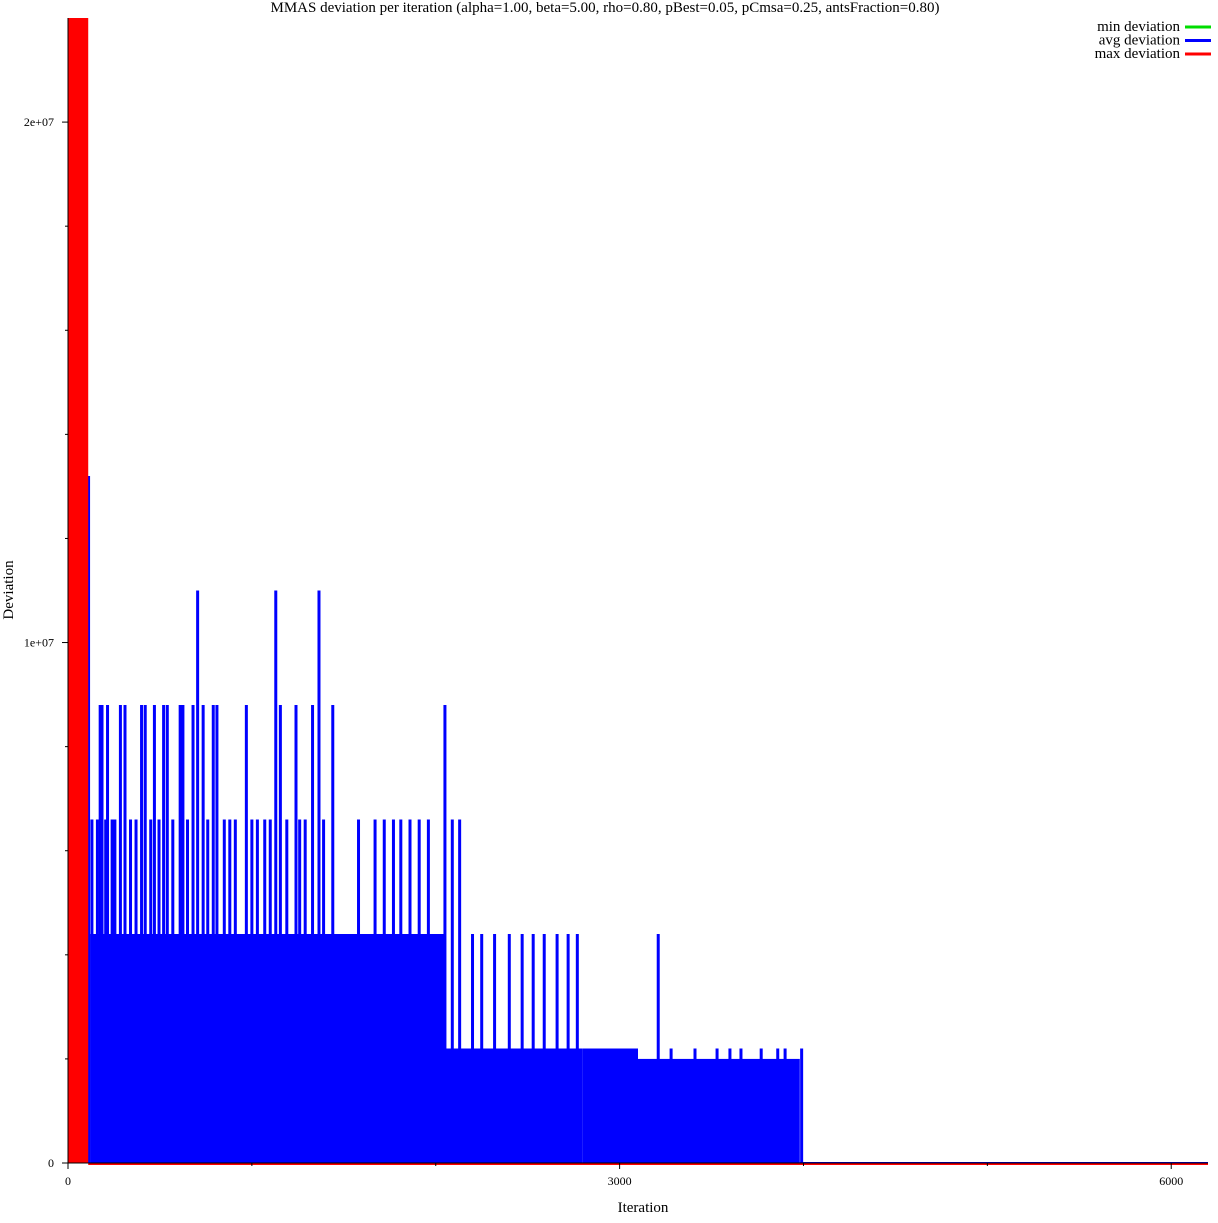  I want to click on y-tick-label: 2e+07, so click(39, 122).